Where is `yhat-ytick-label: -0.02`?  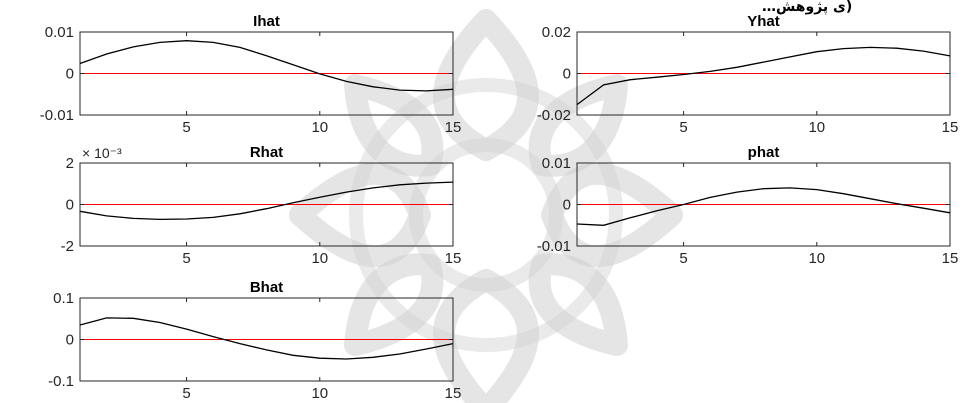
yhat-ytick-label: -0.02 is located at coordinates (554, 115).